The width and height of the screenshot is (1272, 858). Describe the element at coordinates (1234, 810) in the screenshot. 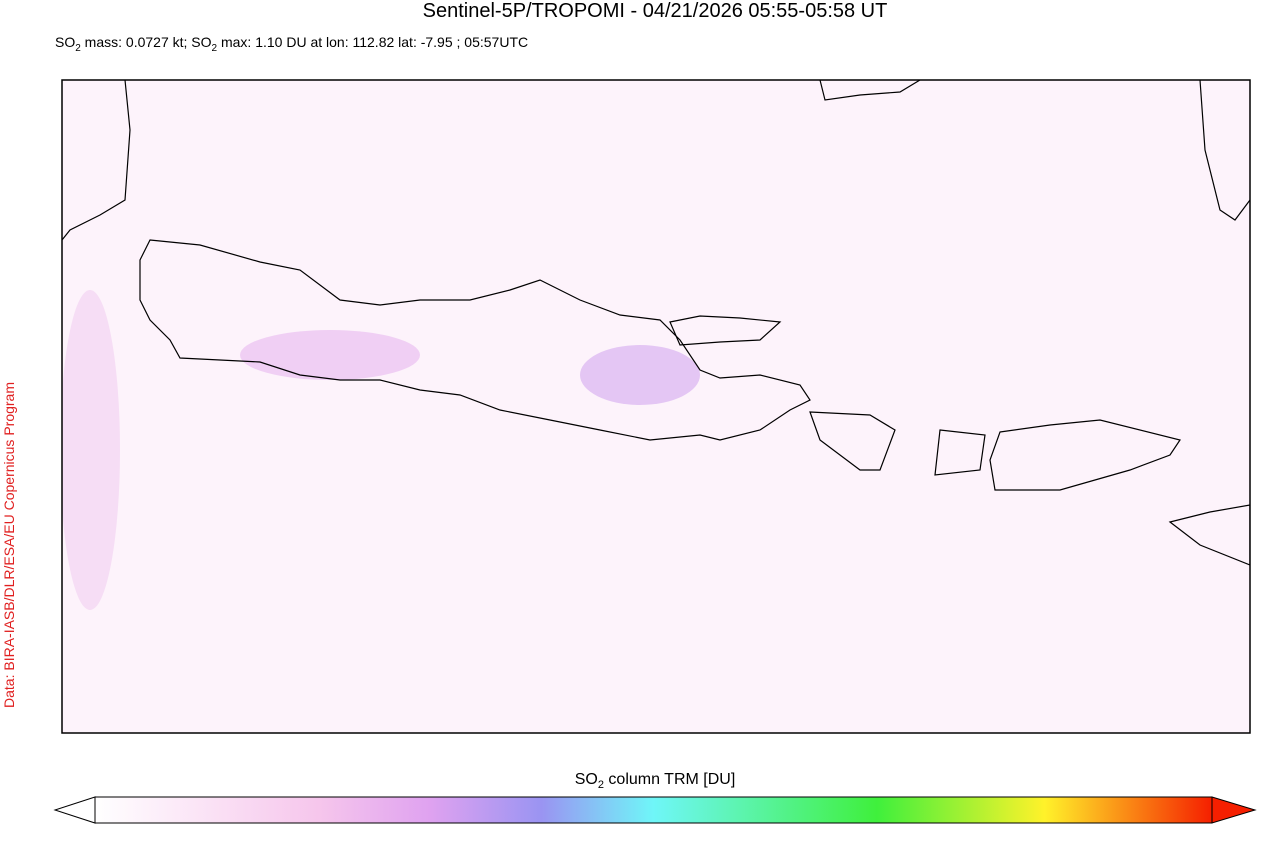

I see `colorbar-over` at that location.